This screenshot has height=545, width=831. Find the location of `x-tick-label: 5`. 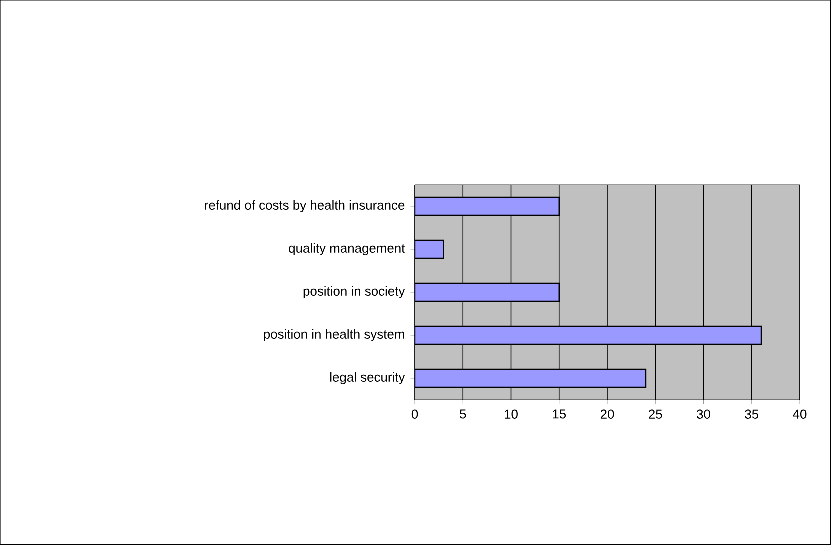

x-tick-label: 5 is located at coordinates (463, 414).